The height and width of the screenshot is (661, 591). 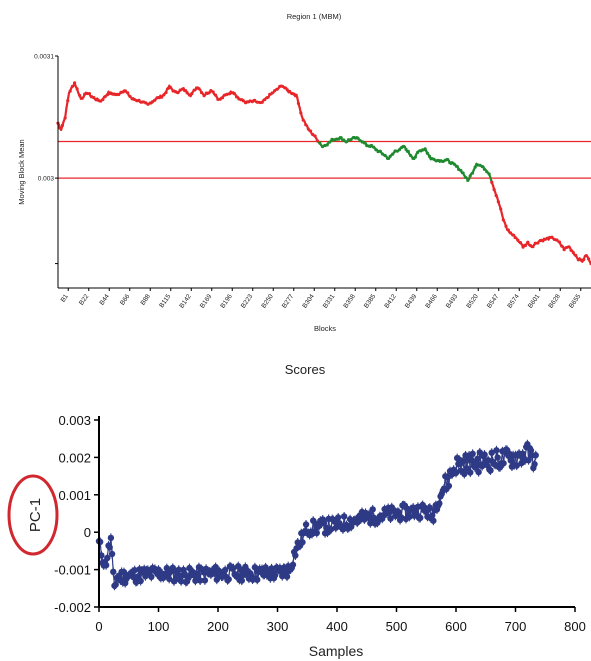 What do you see at coordinates (76, 514) in the screenshot?
I see `chart2-y-ticks: -0.002 -0.001 0 0.001 0.002 0.003` at bounding box center [76, 514].